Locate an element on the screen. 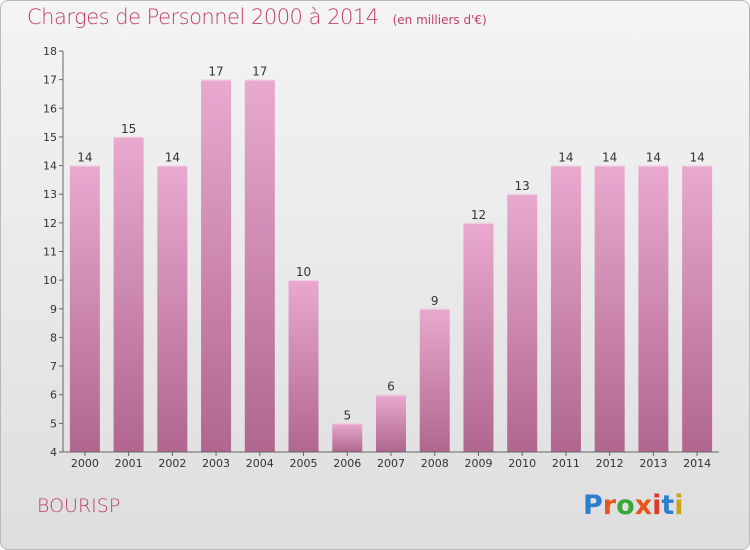 This screenshot has width=750, height=550. chart-unit: (en milliers d'€) is located at coordinates (439, 20).